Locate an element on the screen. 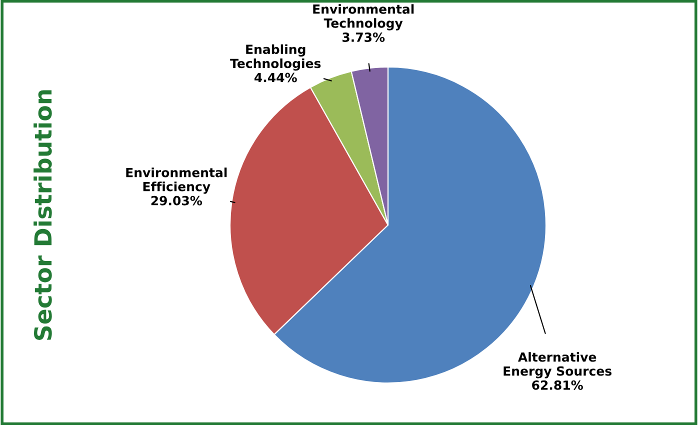 The image size is (698, 425). data-label: 62.81% is located at coordinates (557, 385).